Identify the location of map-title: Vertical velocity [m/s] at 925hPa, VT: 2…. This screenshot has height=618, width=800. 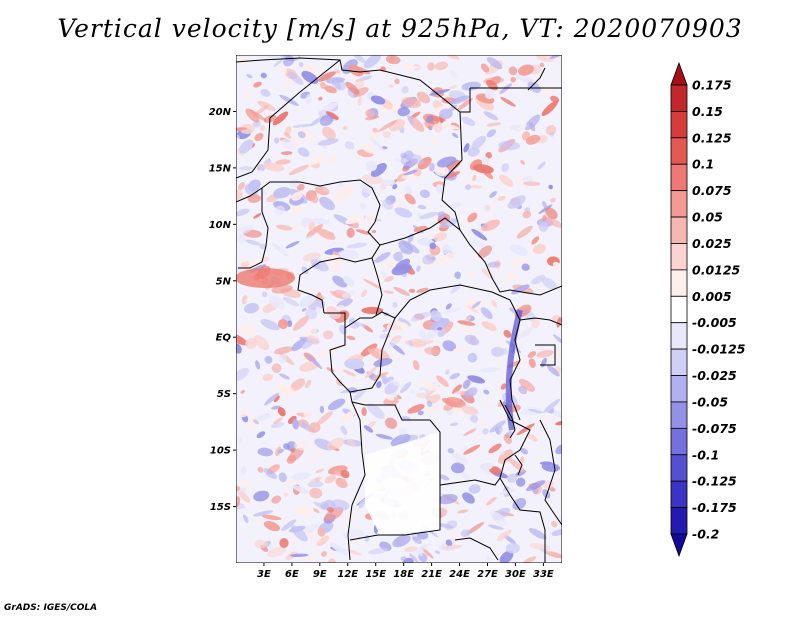
(400, 28).